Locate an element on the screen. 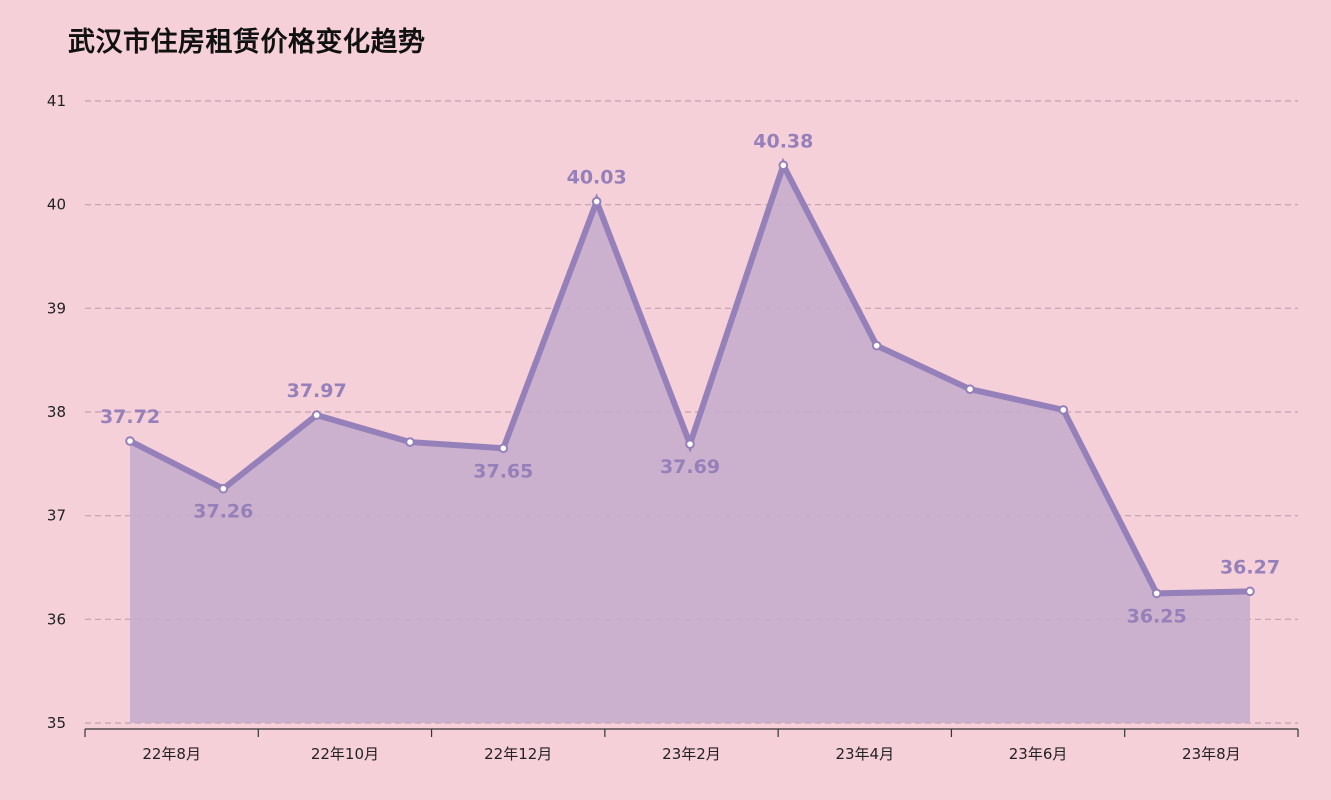 The image size is (1331, 800). x-axis: 22年8月 22年10月 22年12月 23年2月 23年4月 23年6月 23年8月 is located at coordinates (691, 745).